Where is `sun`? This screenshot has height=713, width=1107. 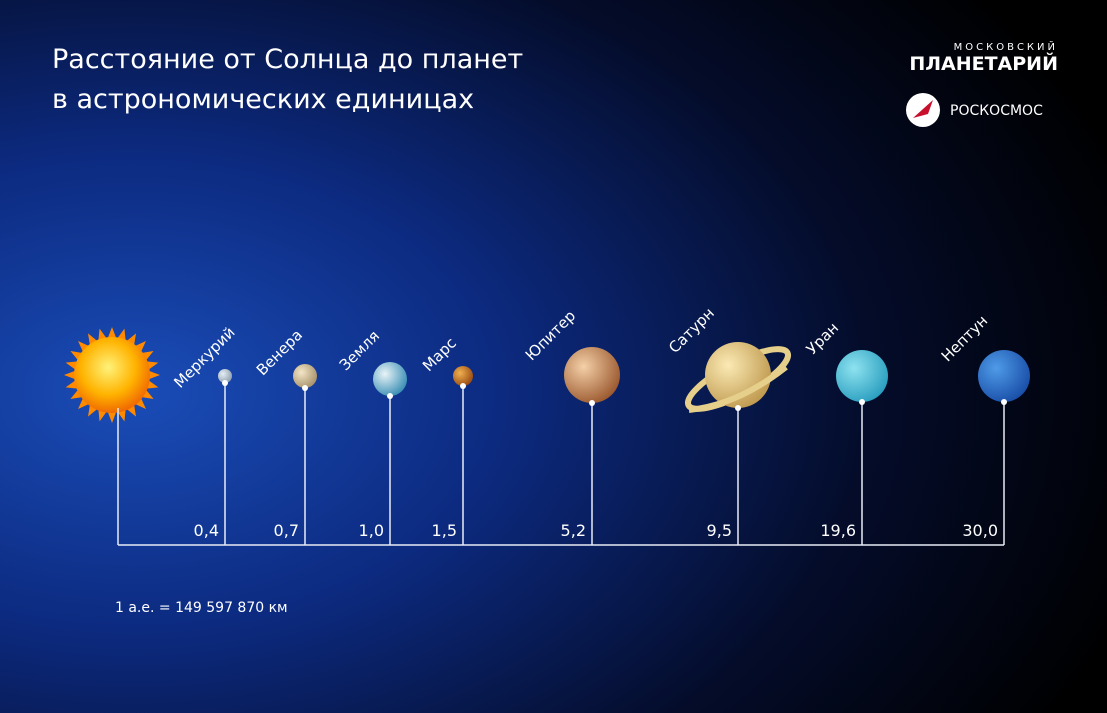
sun is located at coordinates (112, 375).